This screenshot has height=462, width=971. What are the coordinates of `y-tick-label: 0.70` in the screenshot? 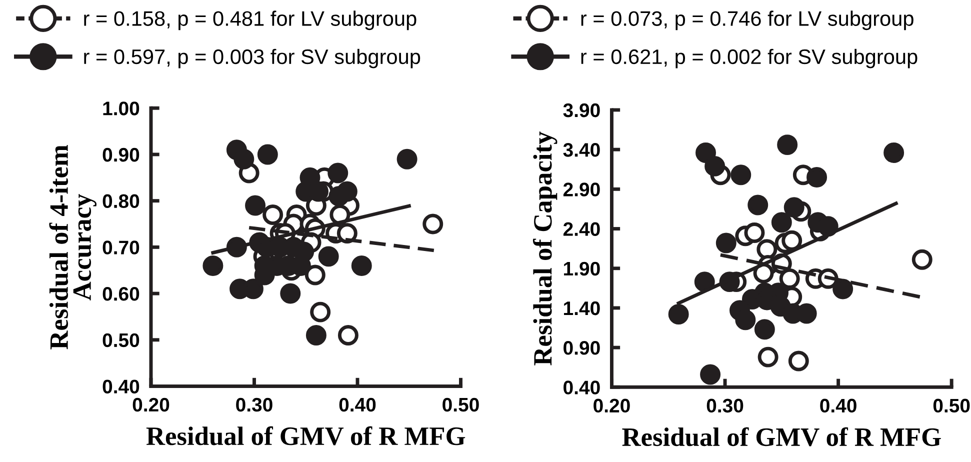 It's located at (121, 247).